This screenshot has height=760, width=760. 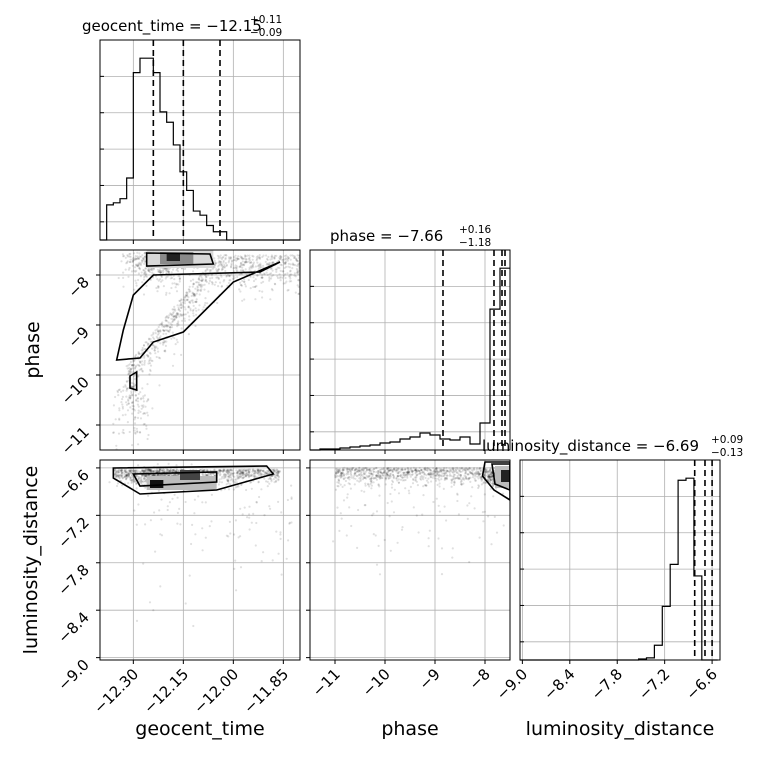 I want to click on y-tick-label: −6.6, so click(x=73, y=485).